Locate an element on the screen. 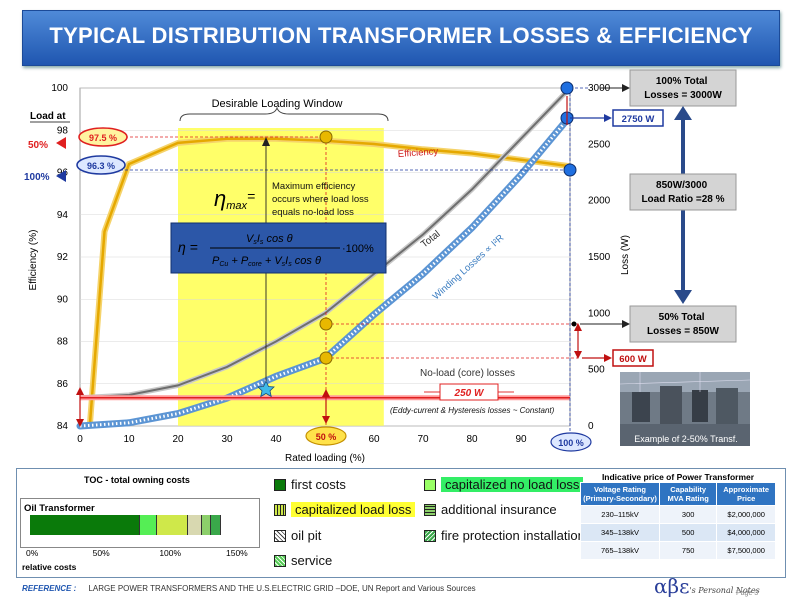  abe-logo: αβε's Personal Notes is located at coordinates (707, 586).